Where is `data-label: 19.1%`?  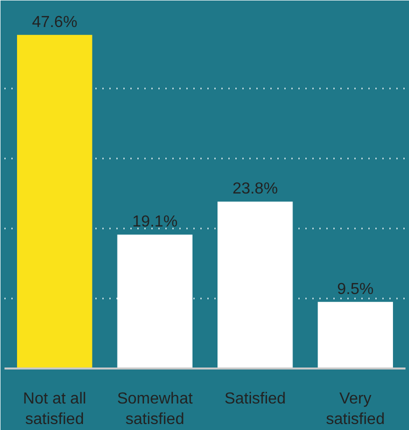
data-label: 19.1% is located at coordinates (155, 222).